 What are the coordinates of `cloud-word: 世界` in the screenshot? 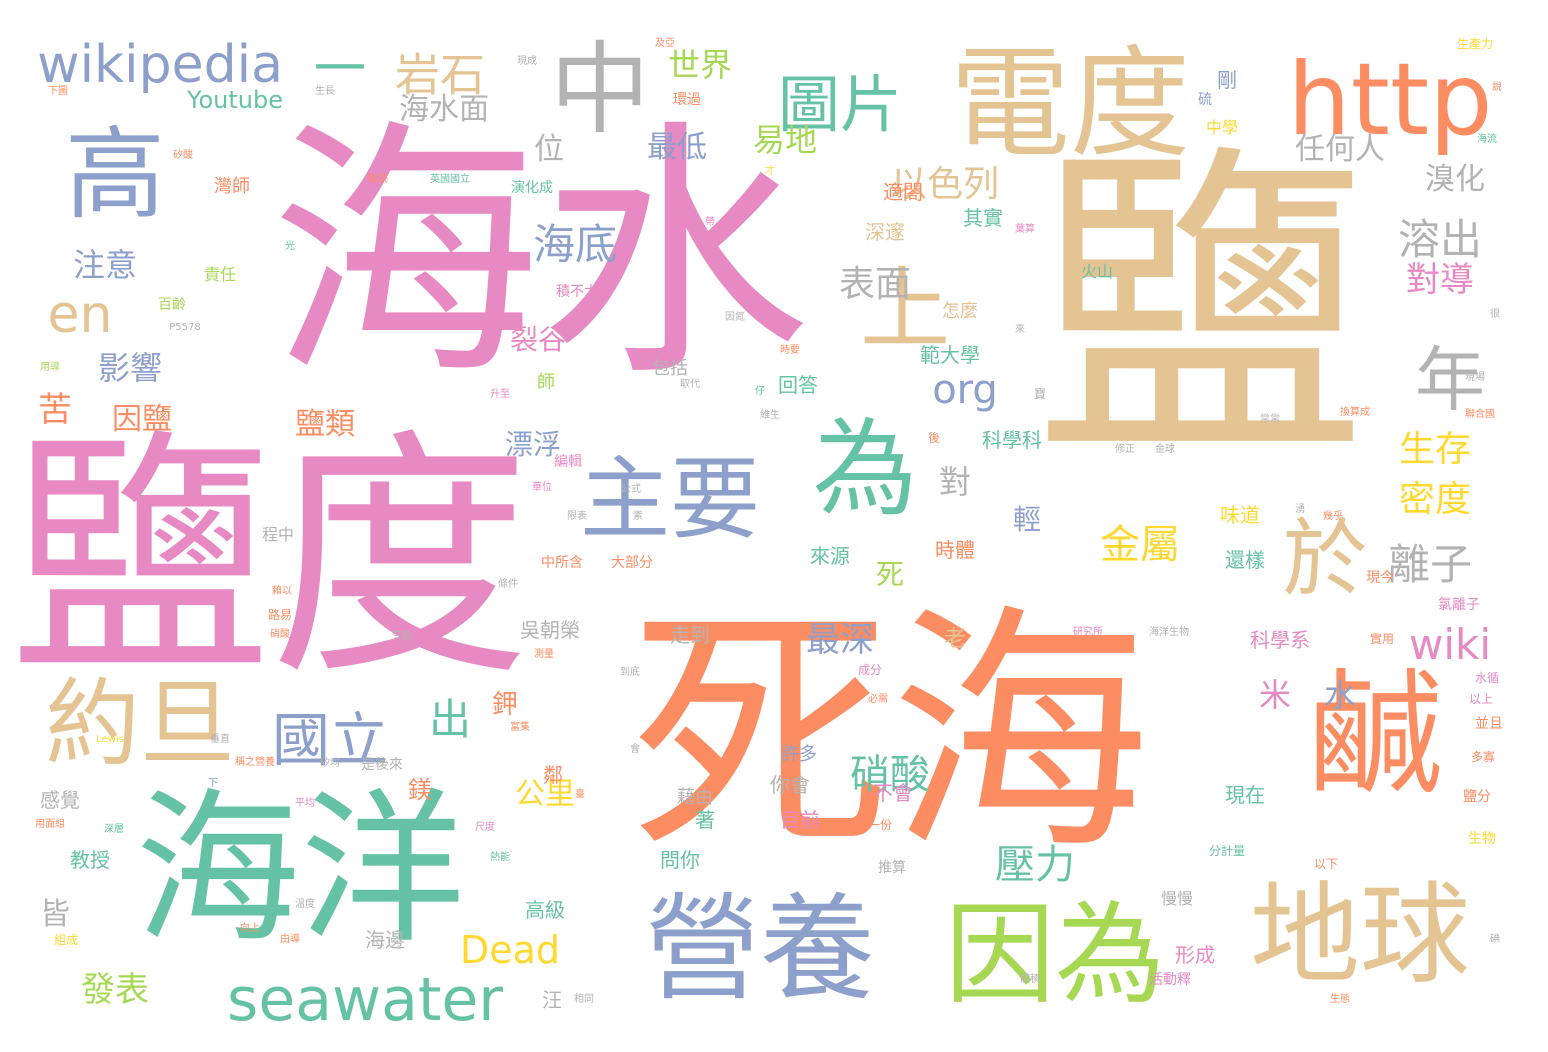 It's located at (700, 65).